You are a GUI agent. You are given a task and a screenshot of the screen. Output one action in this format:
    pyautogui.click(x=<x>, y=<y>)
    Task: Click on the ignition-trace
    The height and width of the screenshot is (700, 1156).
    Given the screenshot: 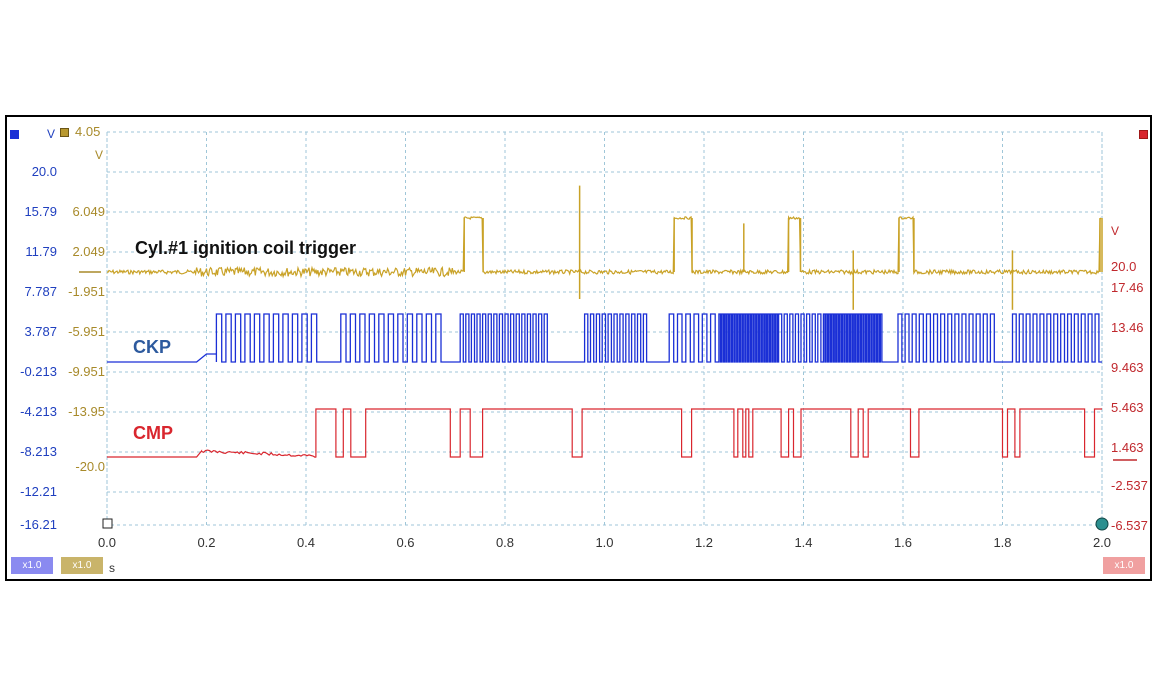 What is the action you would take?
    pyautogui.click(x=604, y=247)
    